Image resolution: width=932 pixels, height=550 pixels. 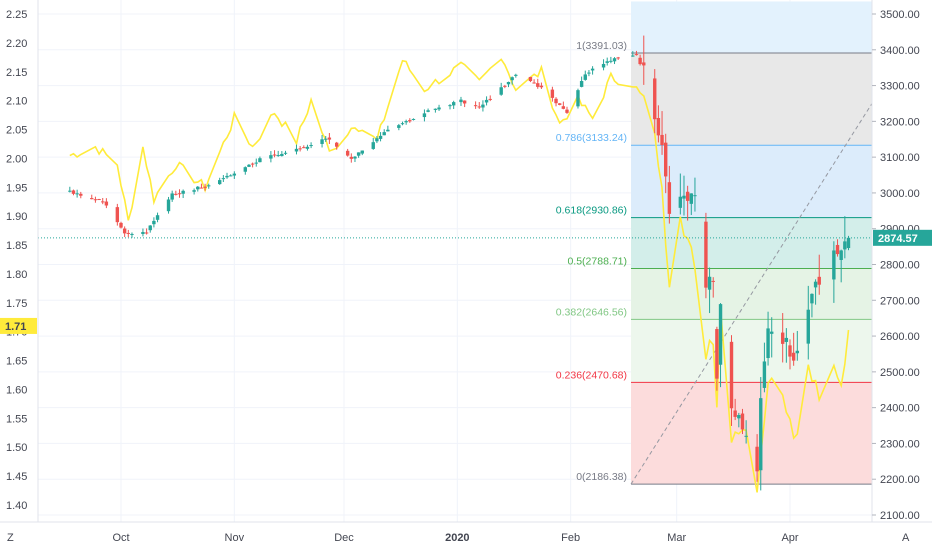 I want to click on left-axis-tick-label: 1.50, so click(x=16, y=448).